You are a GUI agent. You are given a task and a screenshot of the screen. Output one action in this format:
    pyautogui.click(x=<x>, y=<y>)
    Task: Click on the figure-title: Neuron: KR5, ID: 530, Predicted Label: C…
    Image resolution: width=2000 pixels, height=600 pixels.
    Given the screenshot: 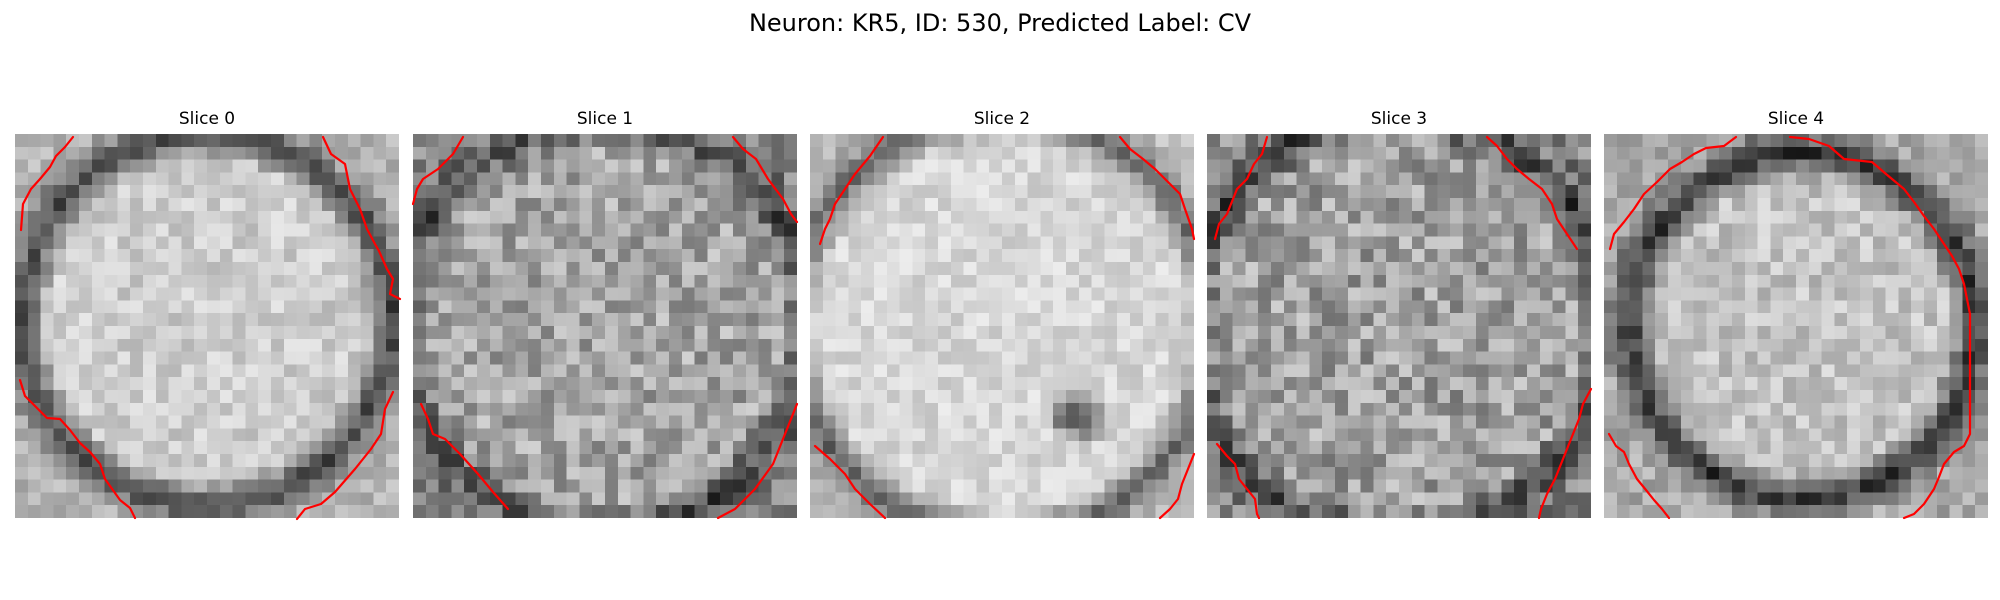 What is the action you would take?
    pyautogui.click(x=1000, y=23)
    